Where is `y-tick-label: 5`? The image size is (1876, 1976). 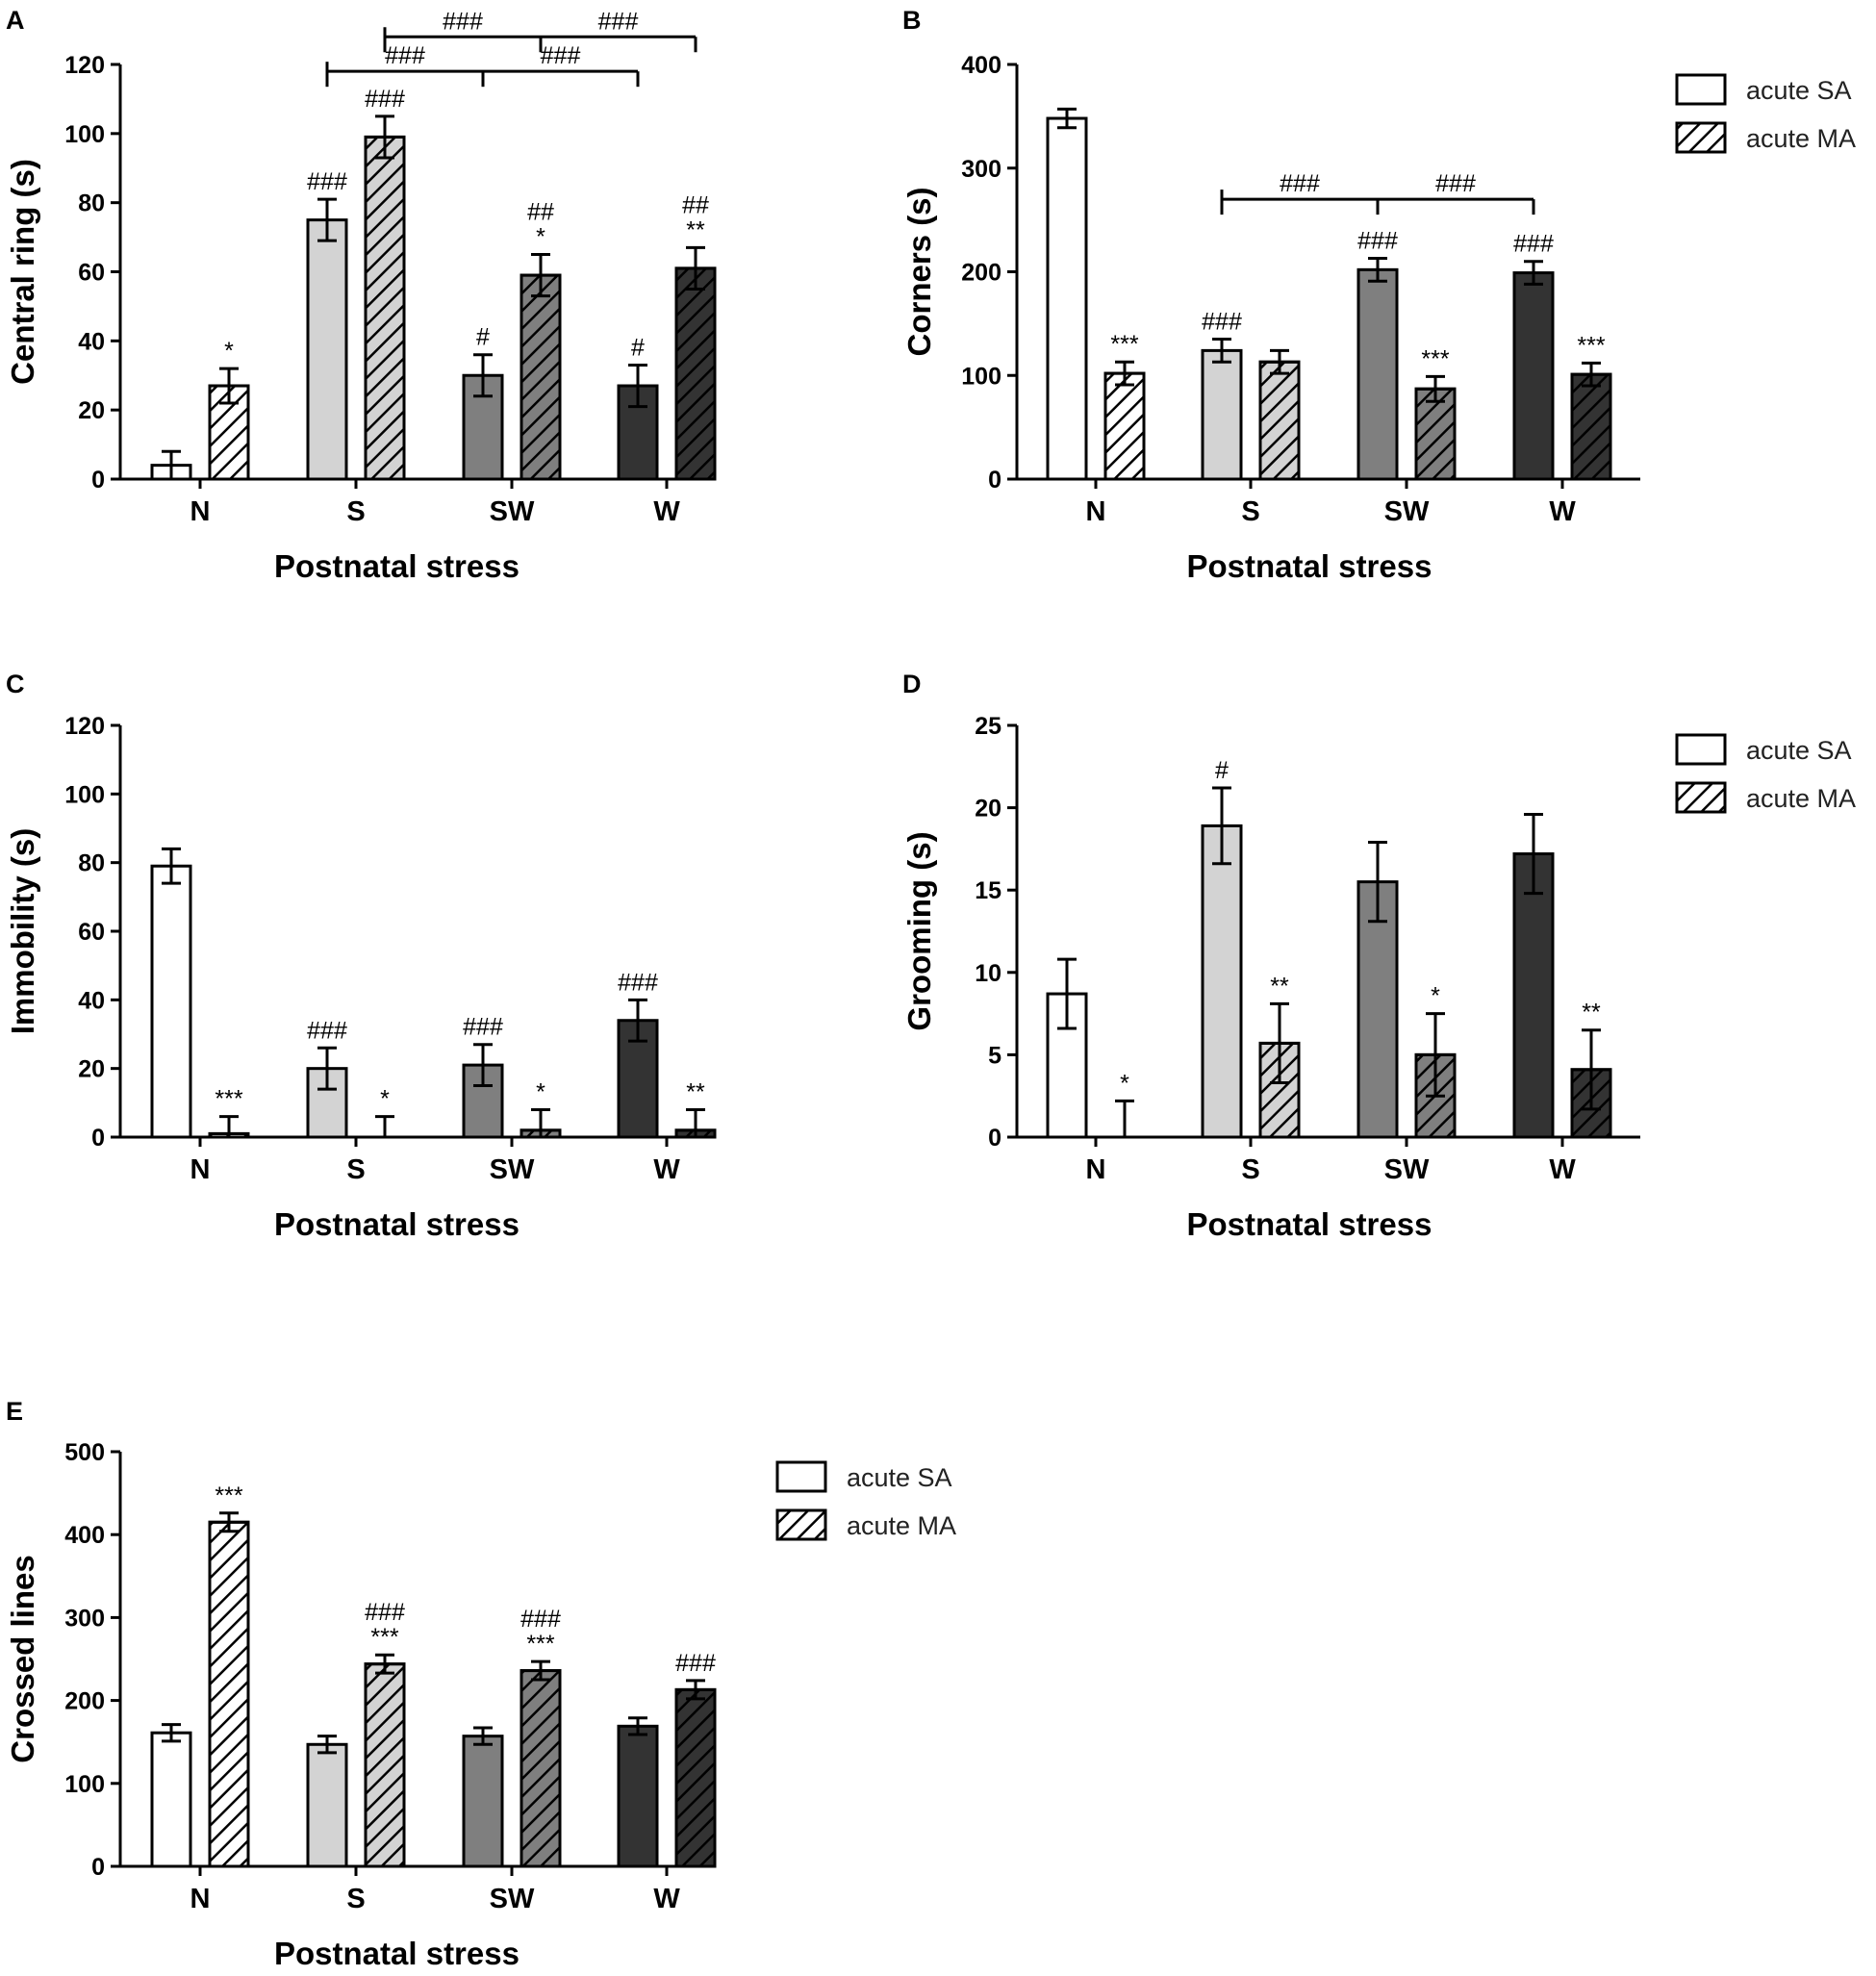
y-tick-label: 5 is located at coordinates (994, 1056).